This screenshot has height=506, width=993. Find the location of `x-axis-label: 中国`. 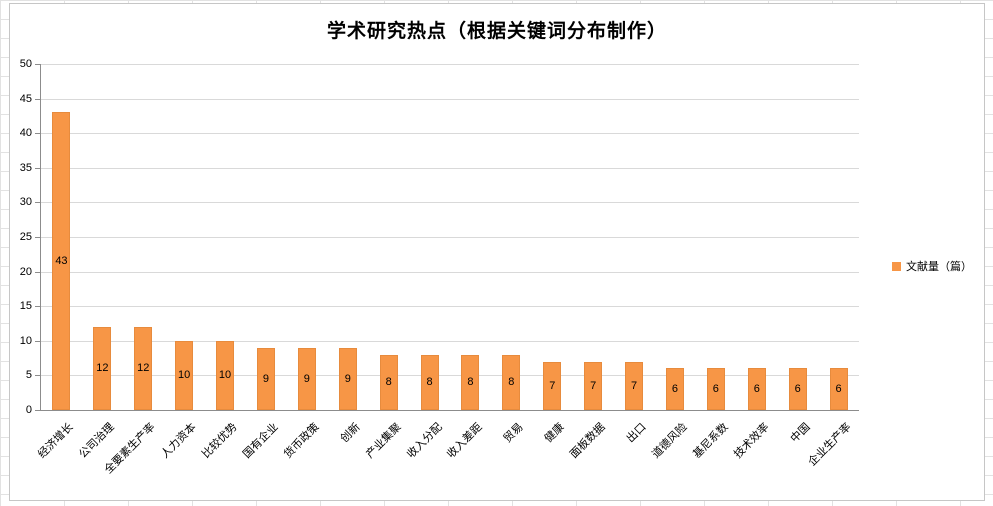

x-axis-label: 中国 is located at coordinates (800, 433).